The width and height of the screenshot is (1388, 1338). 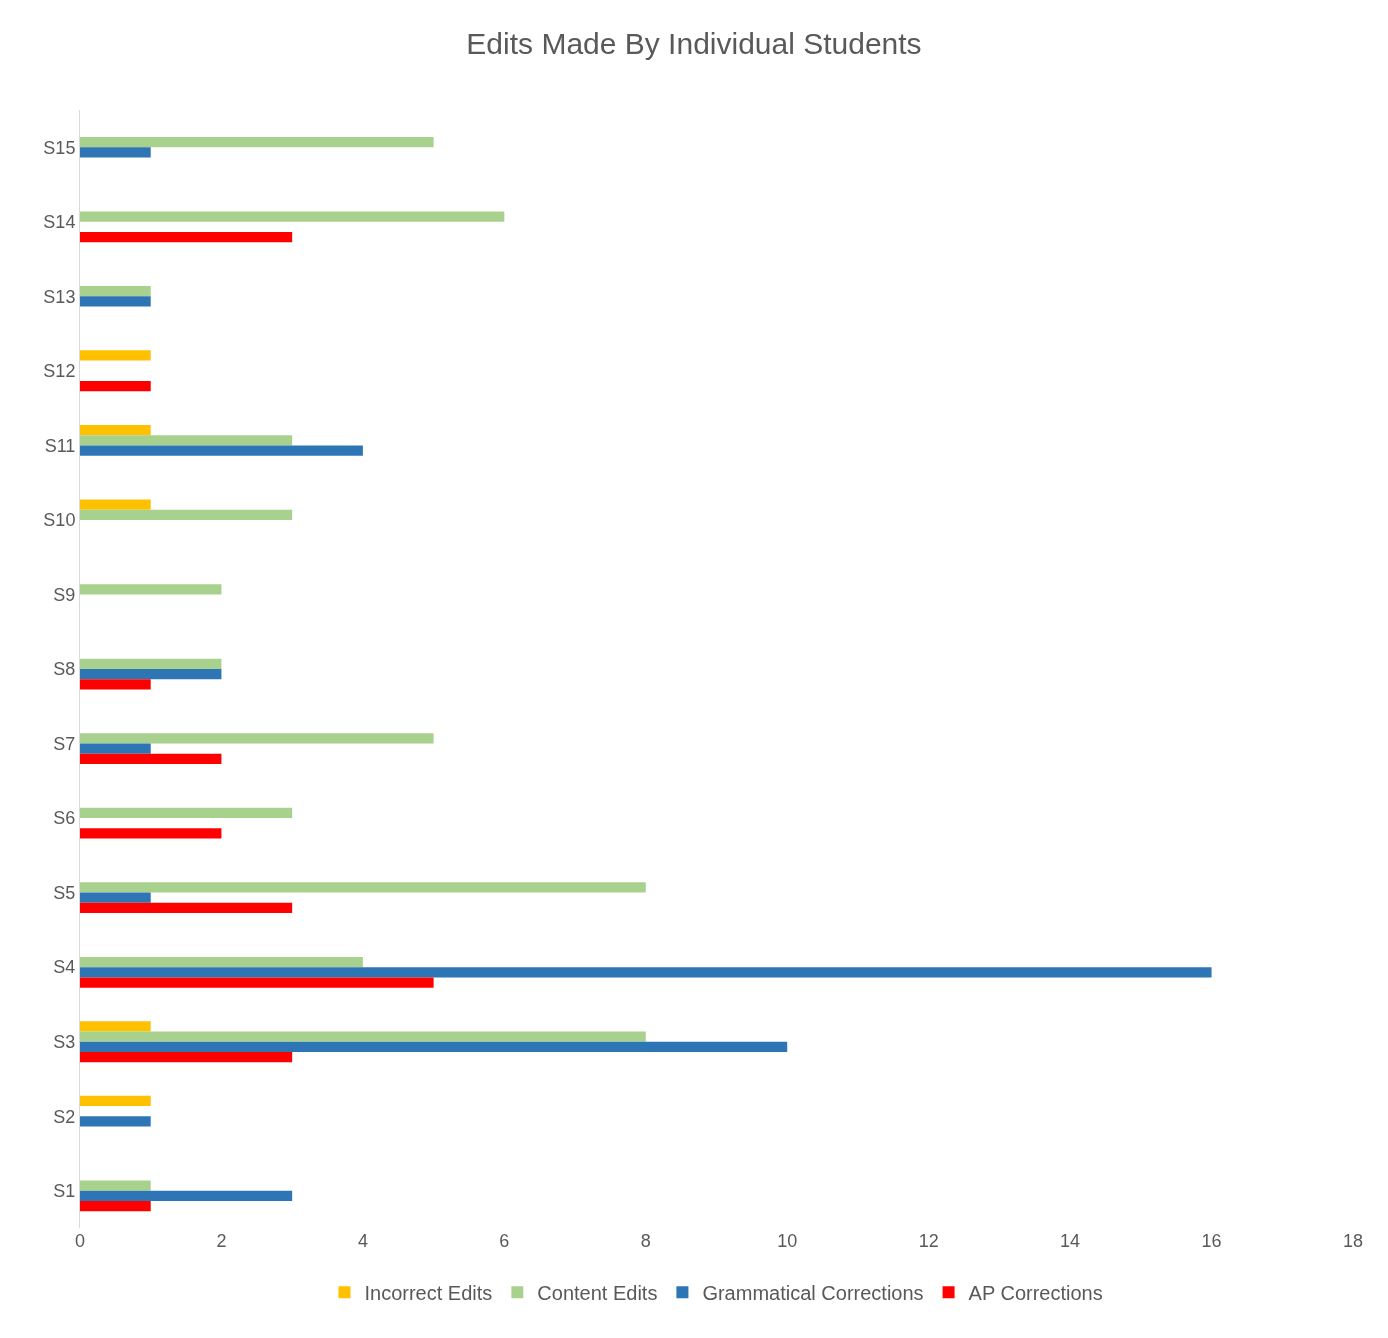 What do you see at coordinates (813, 1293) in the screenshot?
I see `legend-label: Grammatical Corrections` at bounding box center [813, 1293].